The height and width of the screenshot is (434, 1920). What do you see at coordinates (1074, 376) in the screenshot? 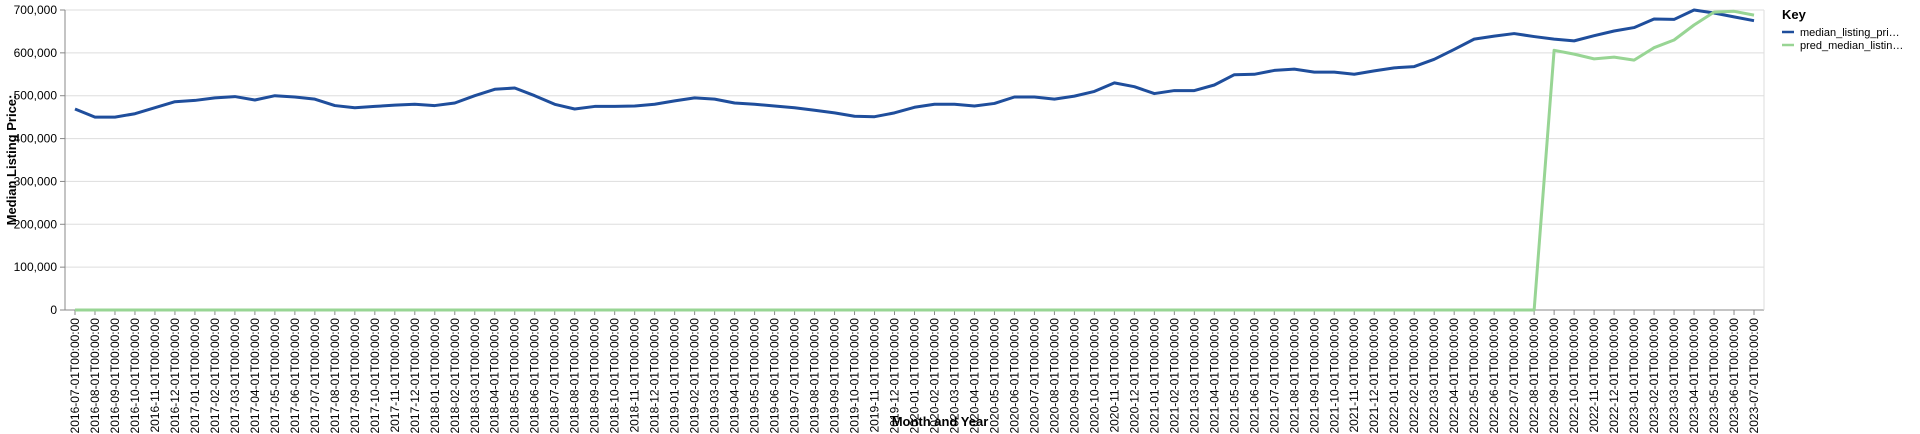
I see `x-tick-label: 2020-09-01T00:00:00` at bounding box center [1074, 376].